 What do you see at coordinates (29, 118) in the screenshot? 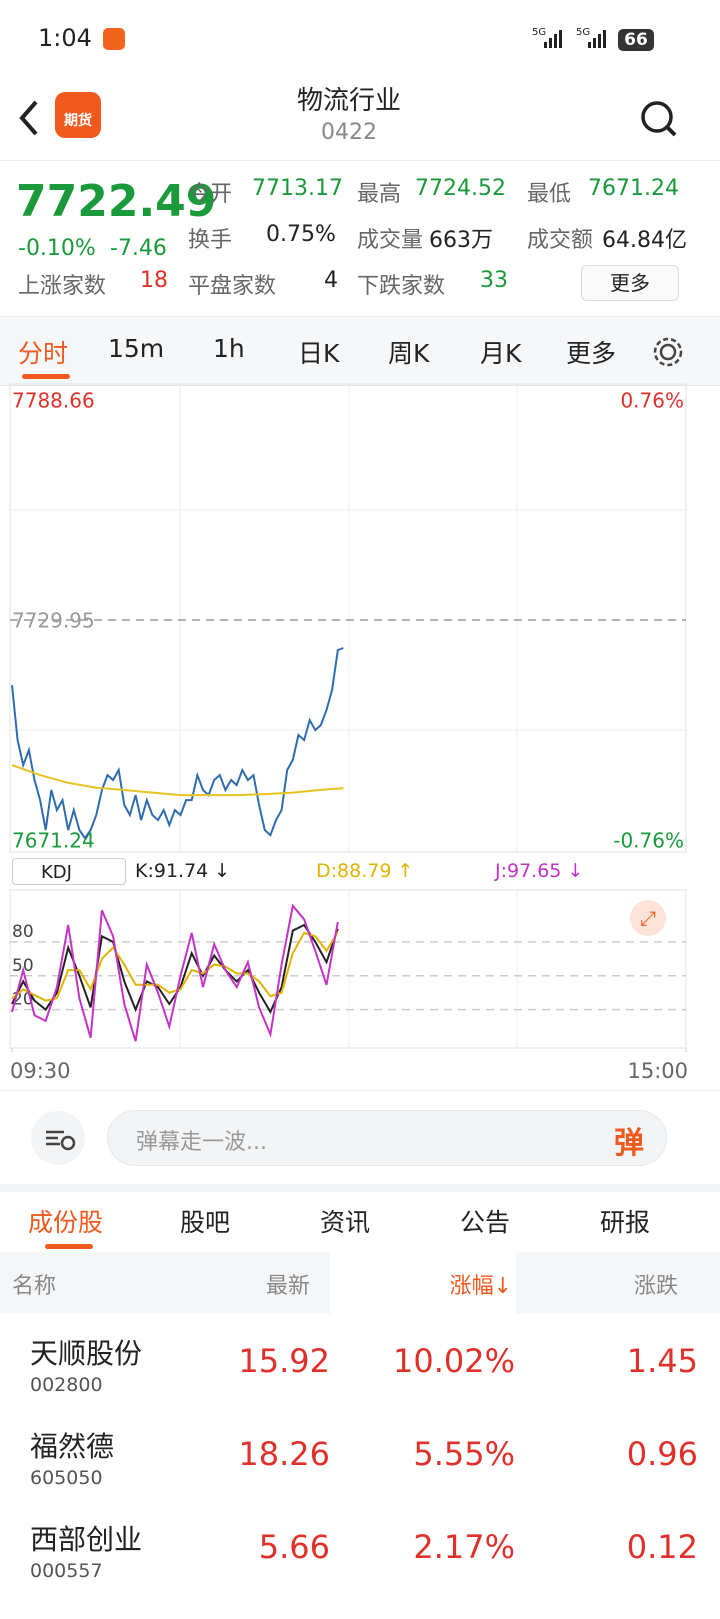
I see `back-button` at bounding box center [29, 118].